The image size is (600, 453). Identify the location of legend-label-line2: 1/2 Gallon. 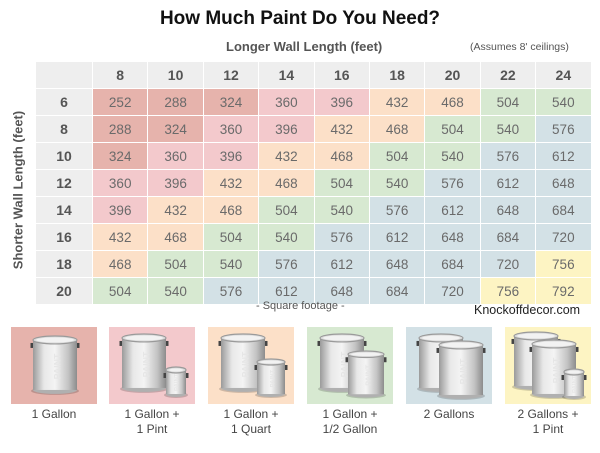
(350, 429).